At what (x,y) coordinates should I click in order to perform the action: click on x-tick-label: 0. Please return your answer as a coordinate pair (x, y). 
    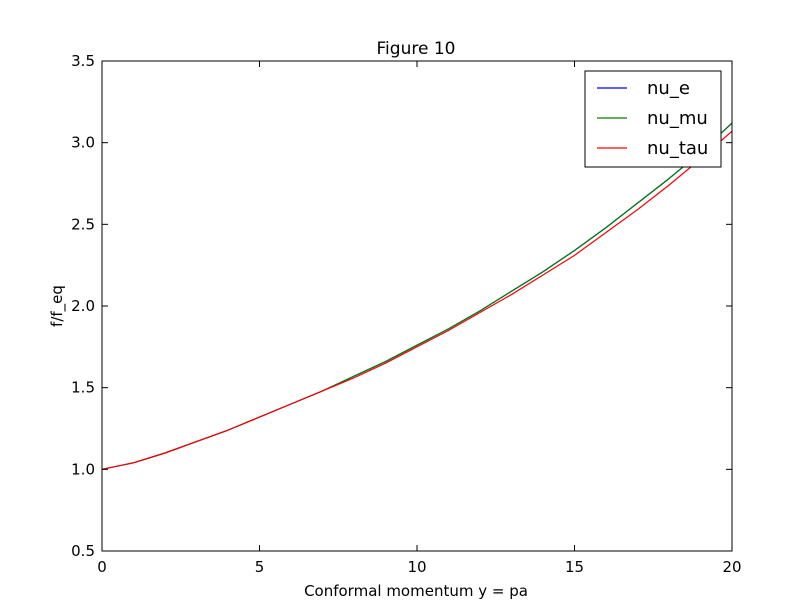
    Looking at the image, I should click on (102, 567).